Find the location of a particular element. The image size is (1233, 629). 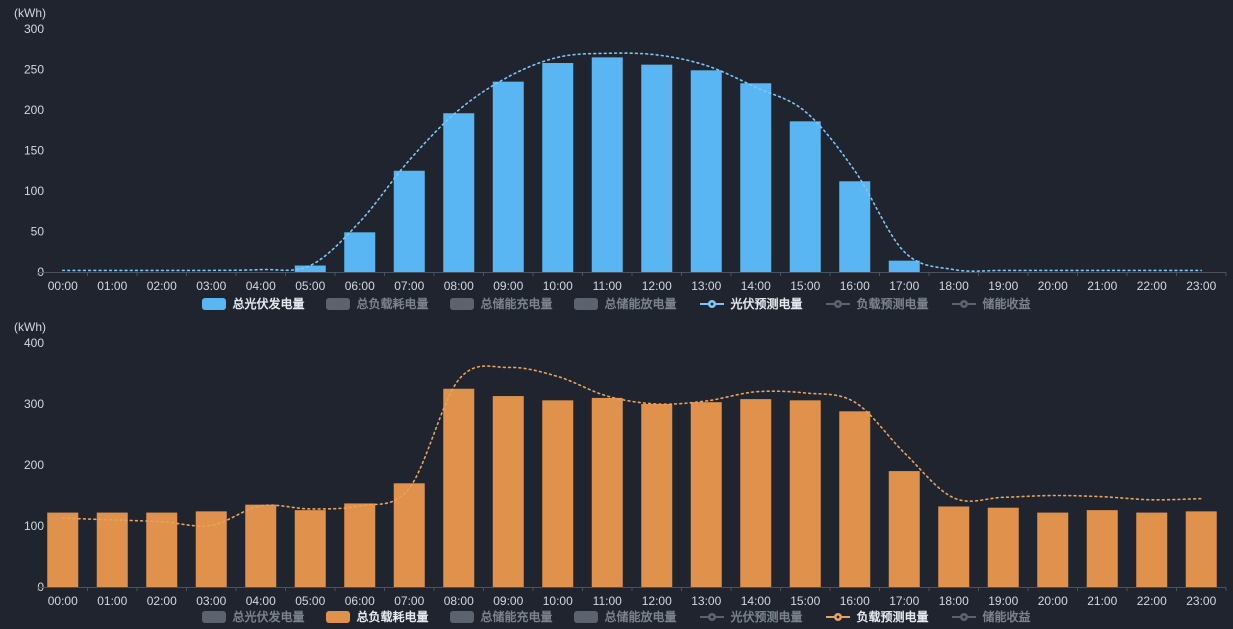

pv-x-tick-label: 16:00 is located at coordinates (855, 286).